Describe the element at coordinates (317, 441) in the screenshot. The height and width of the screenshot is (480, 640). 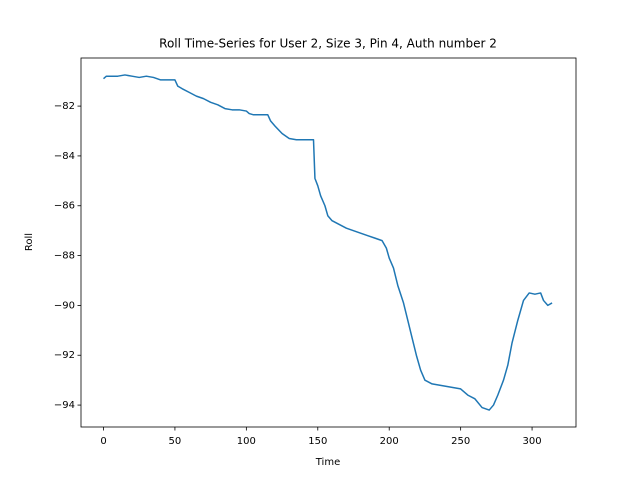
I see `x-tick-label: 150` at that location.